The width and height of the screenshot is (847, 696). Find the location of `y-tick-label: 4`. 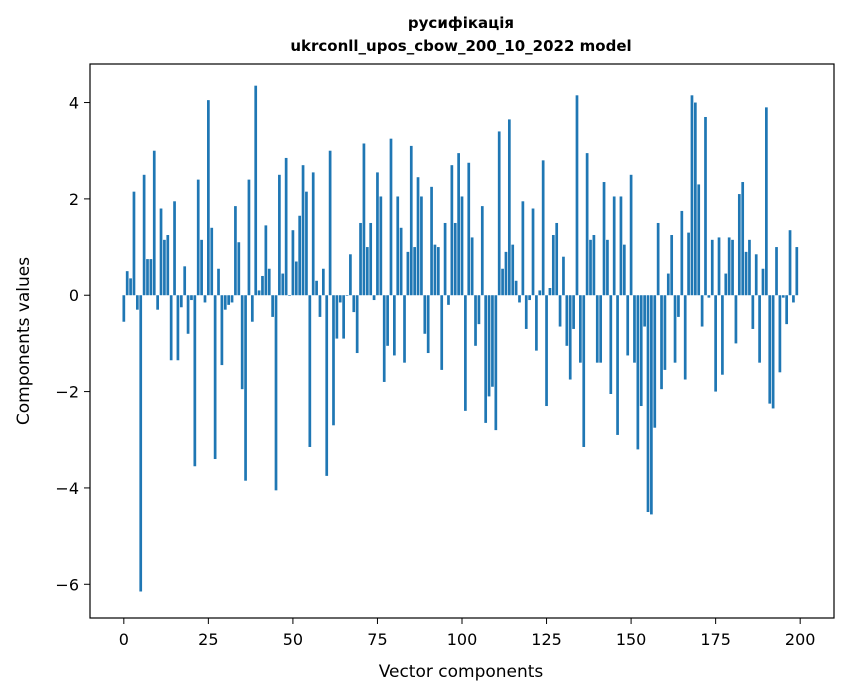

y-tick-label: 4 is located at coordinates (74, 103).